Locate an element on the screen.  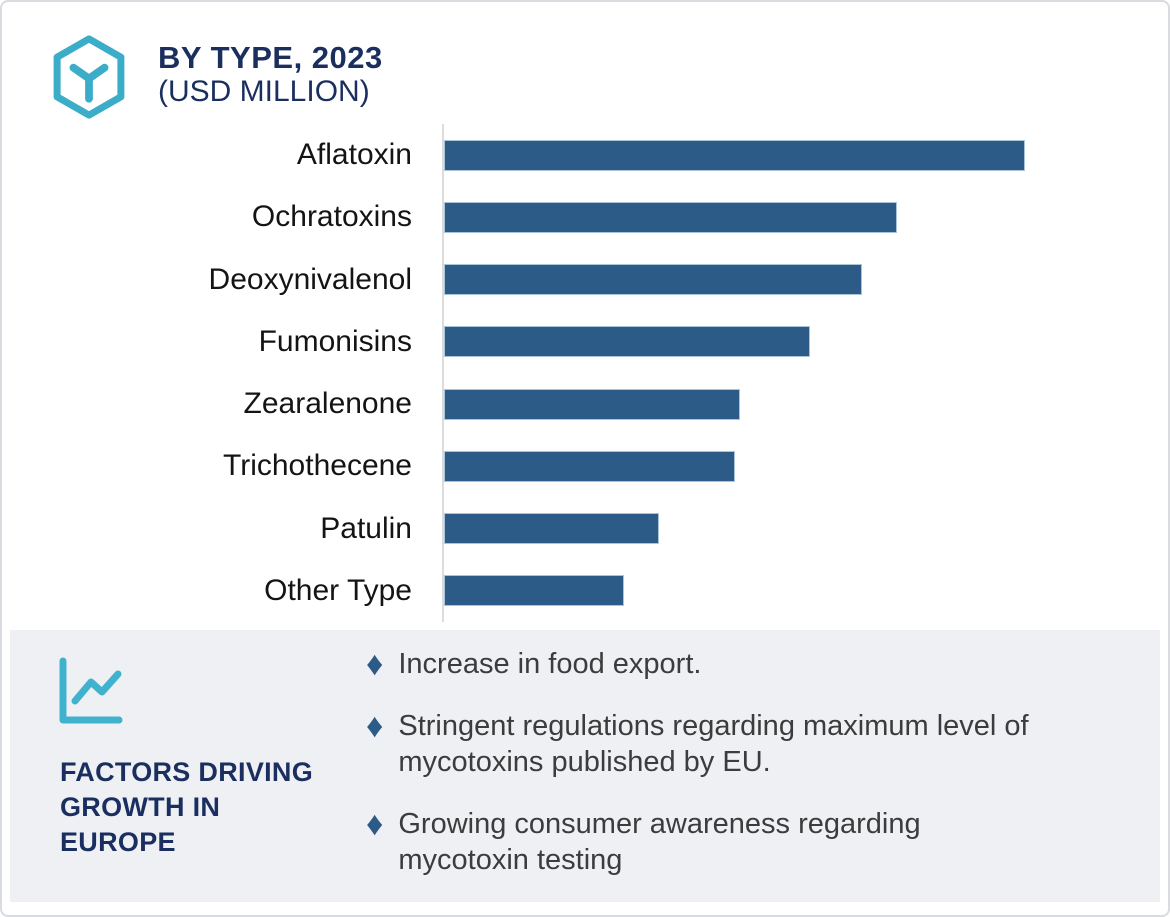
chart-row: Aflatoxin is located at coordinates (557, 155).